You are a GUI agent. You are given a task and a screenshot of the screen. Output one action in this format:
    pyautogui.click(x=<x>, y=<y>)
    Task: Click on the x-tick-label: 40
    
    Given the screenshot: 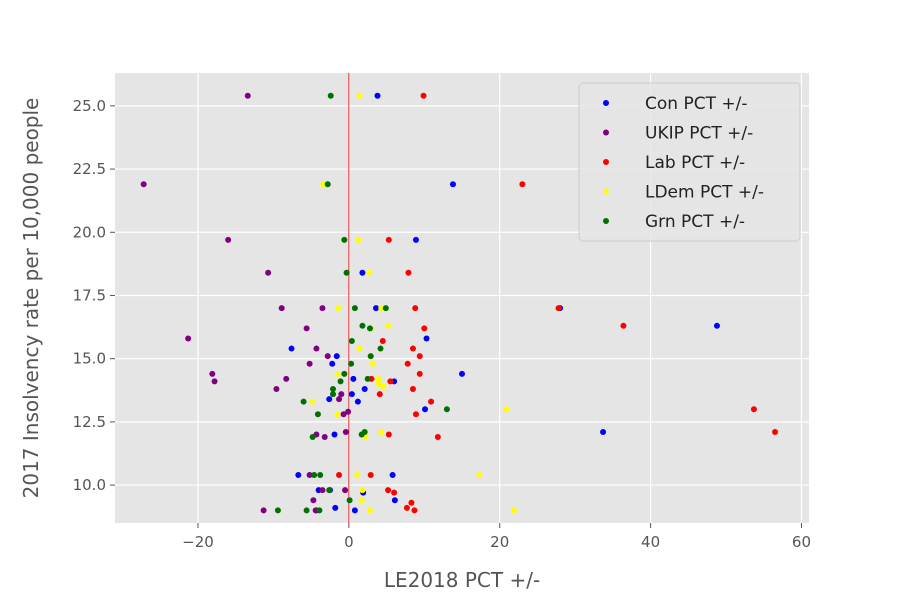 What is the action you would take?
    pyautogui.click(x=650, y=542)
    